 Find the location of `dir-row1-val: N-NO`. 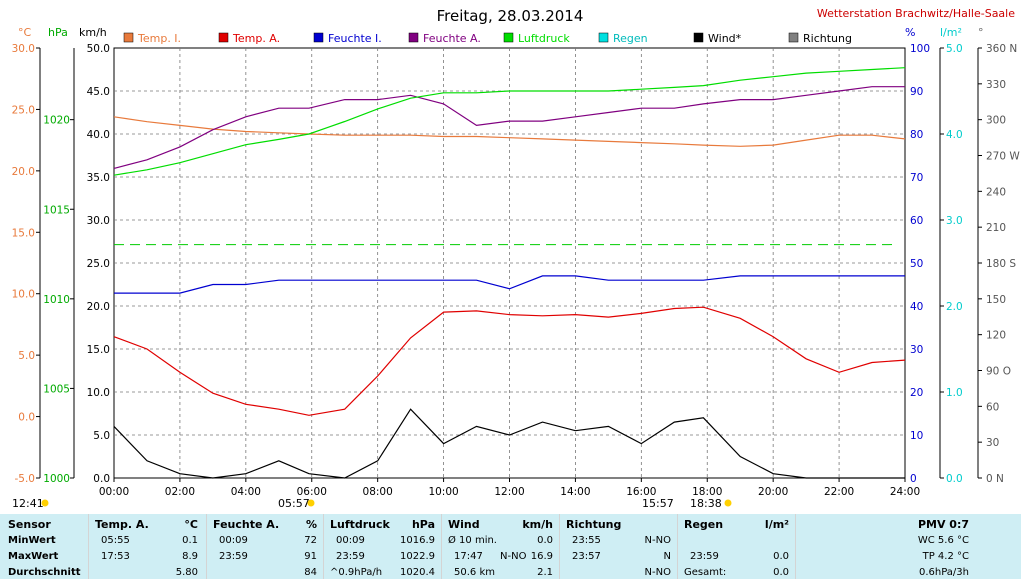

dir-row1-val: N-NO is located at coordinates (657, 540).